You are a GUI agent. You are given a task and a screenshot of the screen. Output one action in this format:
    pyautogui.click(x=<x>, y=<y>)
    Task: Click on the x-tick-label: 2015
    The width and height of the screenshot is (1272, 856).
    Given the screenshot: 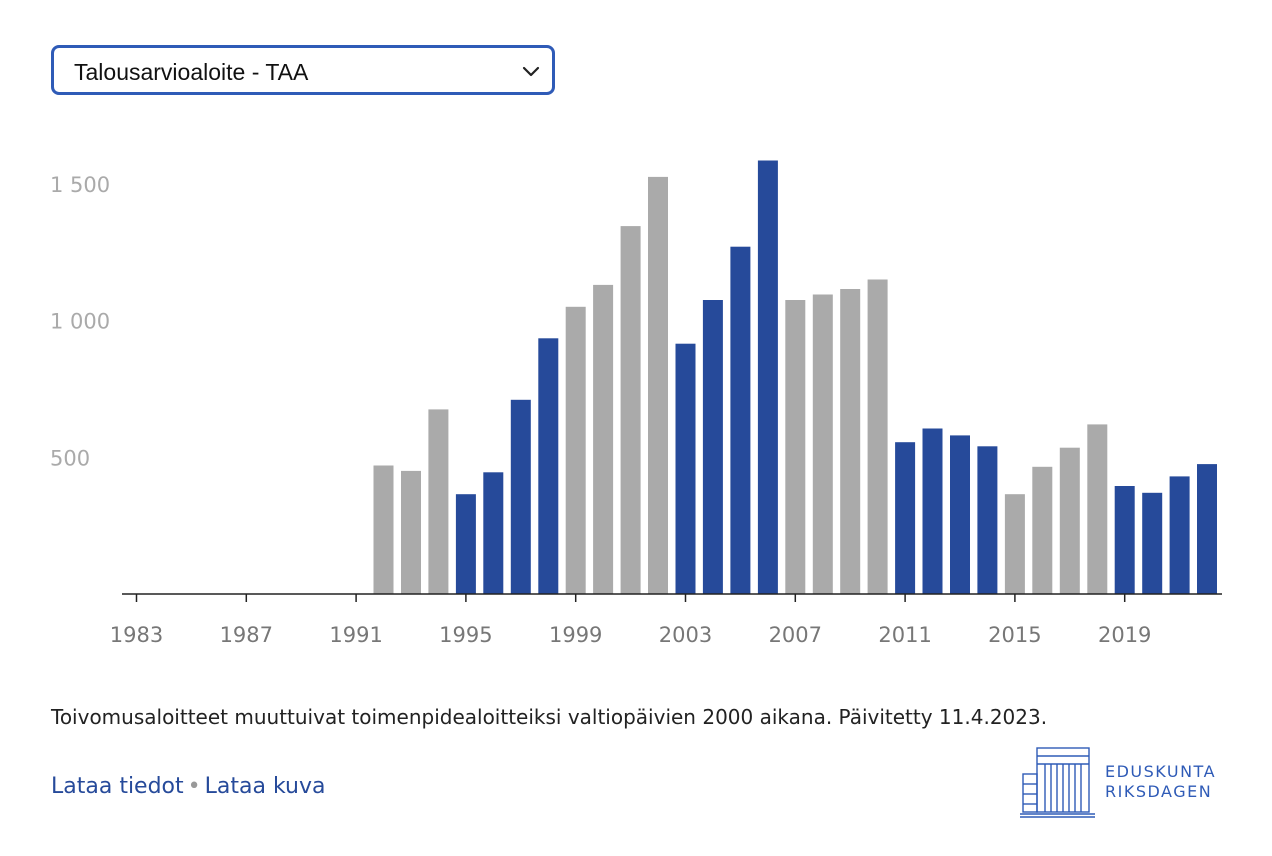 What is the action you would take?
    pyautogui.click(x=1014, y=635)
    